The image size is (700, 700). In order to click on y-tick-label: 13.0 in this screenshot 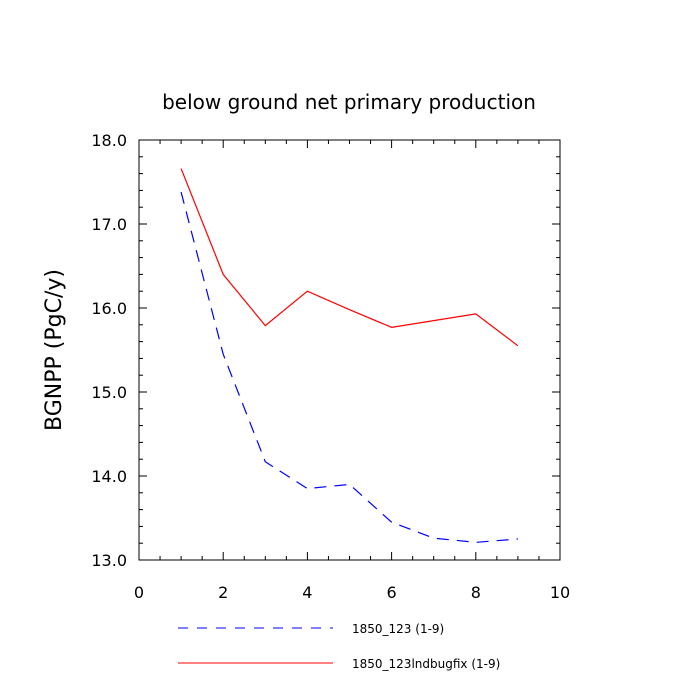, I will do `click(109, 560)`.